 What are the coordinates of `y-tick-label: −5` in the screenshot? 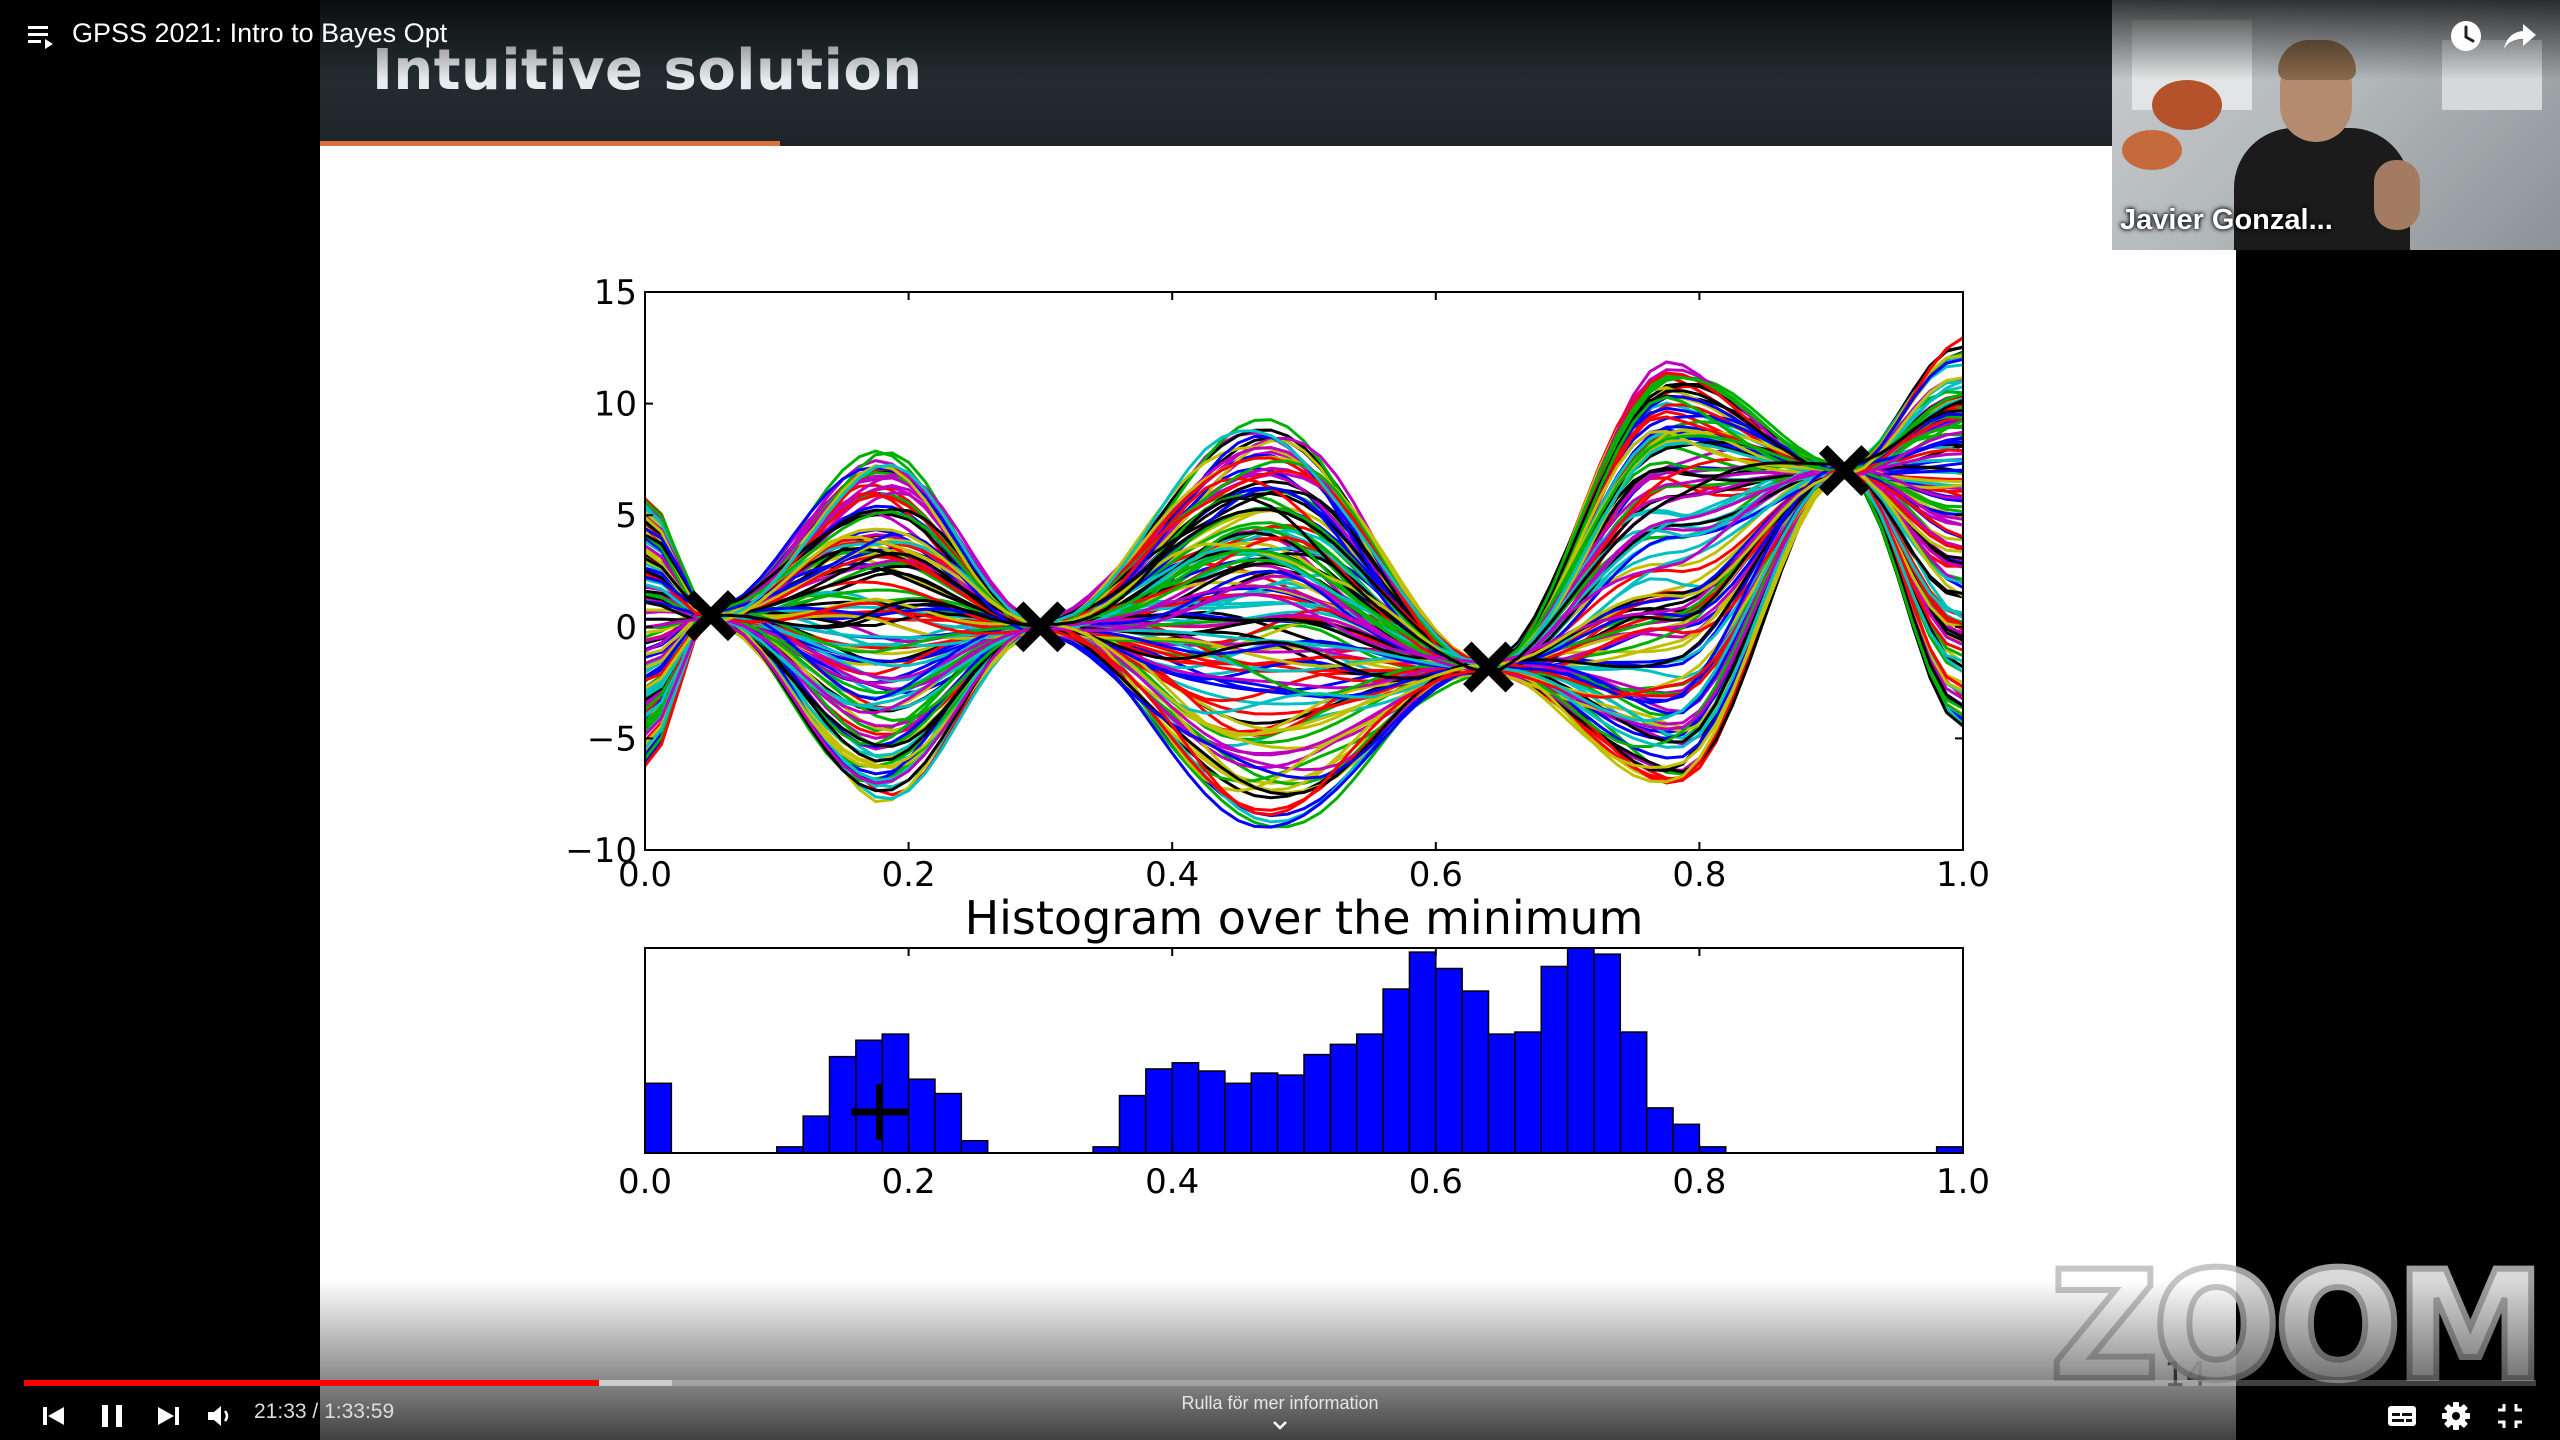 It's located at (612, 739).